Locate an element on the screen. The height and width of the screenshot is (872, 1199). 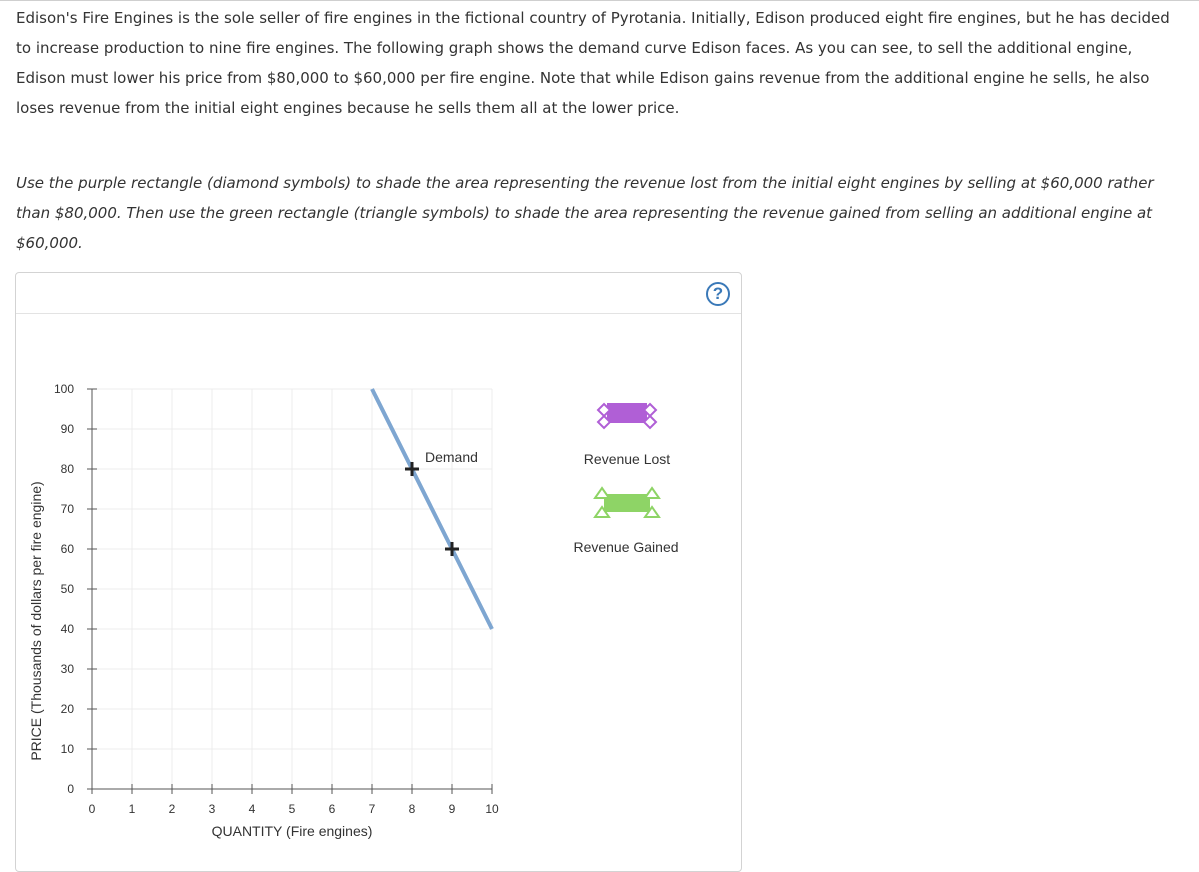
y-tick-label: 80 is located at coordinates (68, 469).